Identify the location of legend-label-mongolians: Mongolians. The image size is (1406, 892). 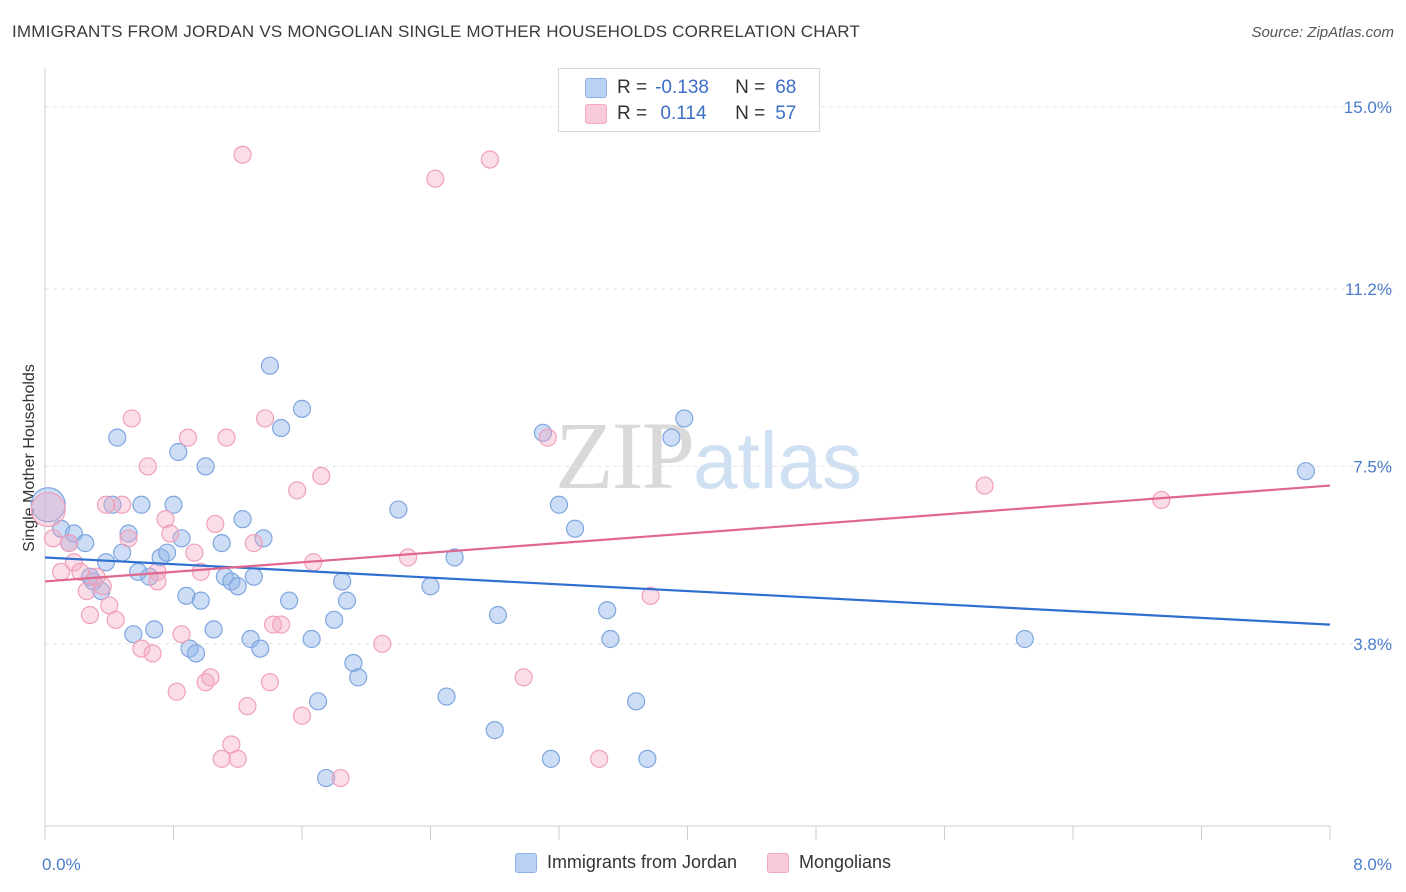
(845, 862).